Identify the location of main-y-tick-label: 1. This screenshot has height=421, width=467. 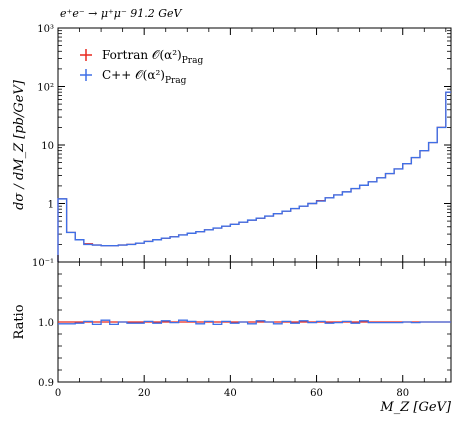
(51, 205).